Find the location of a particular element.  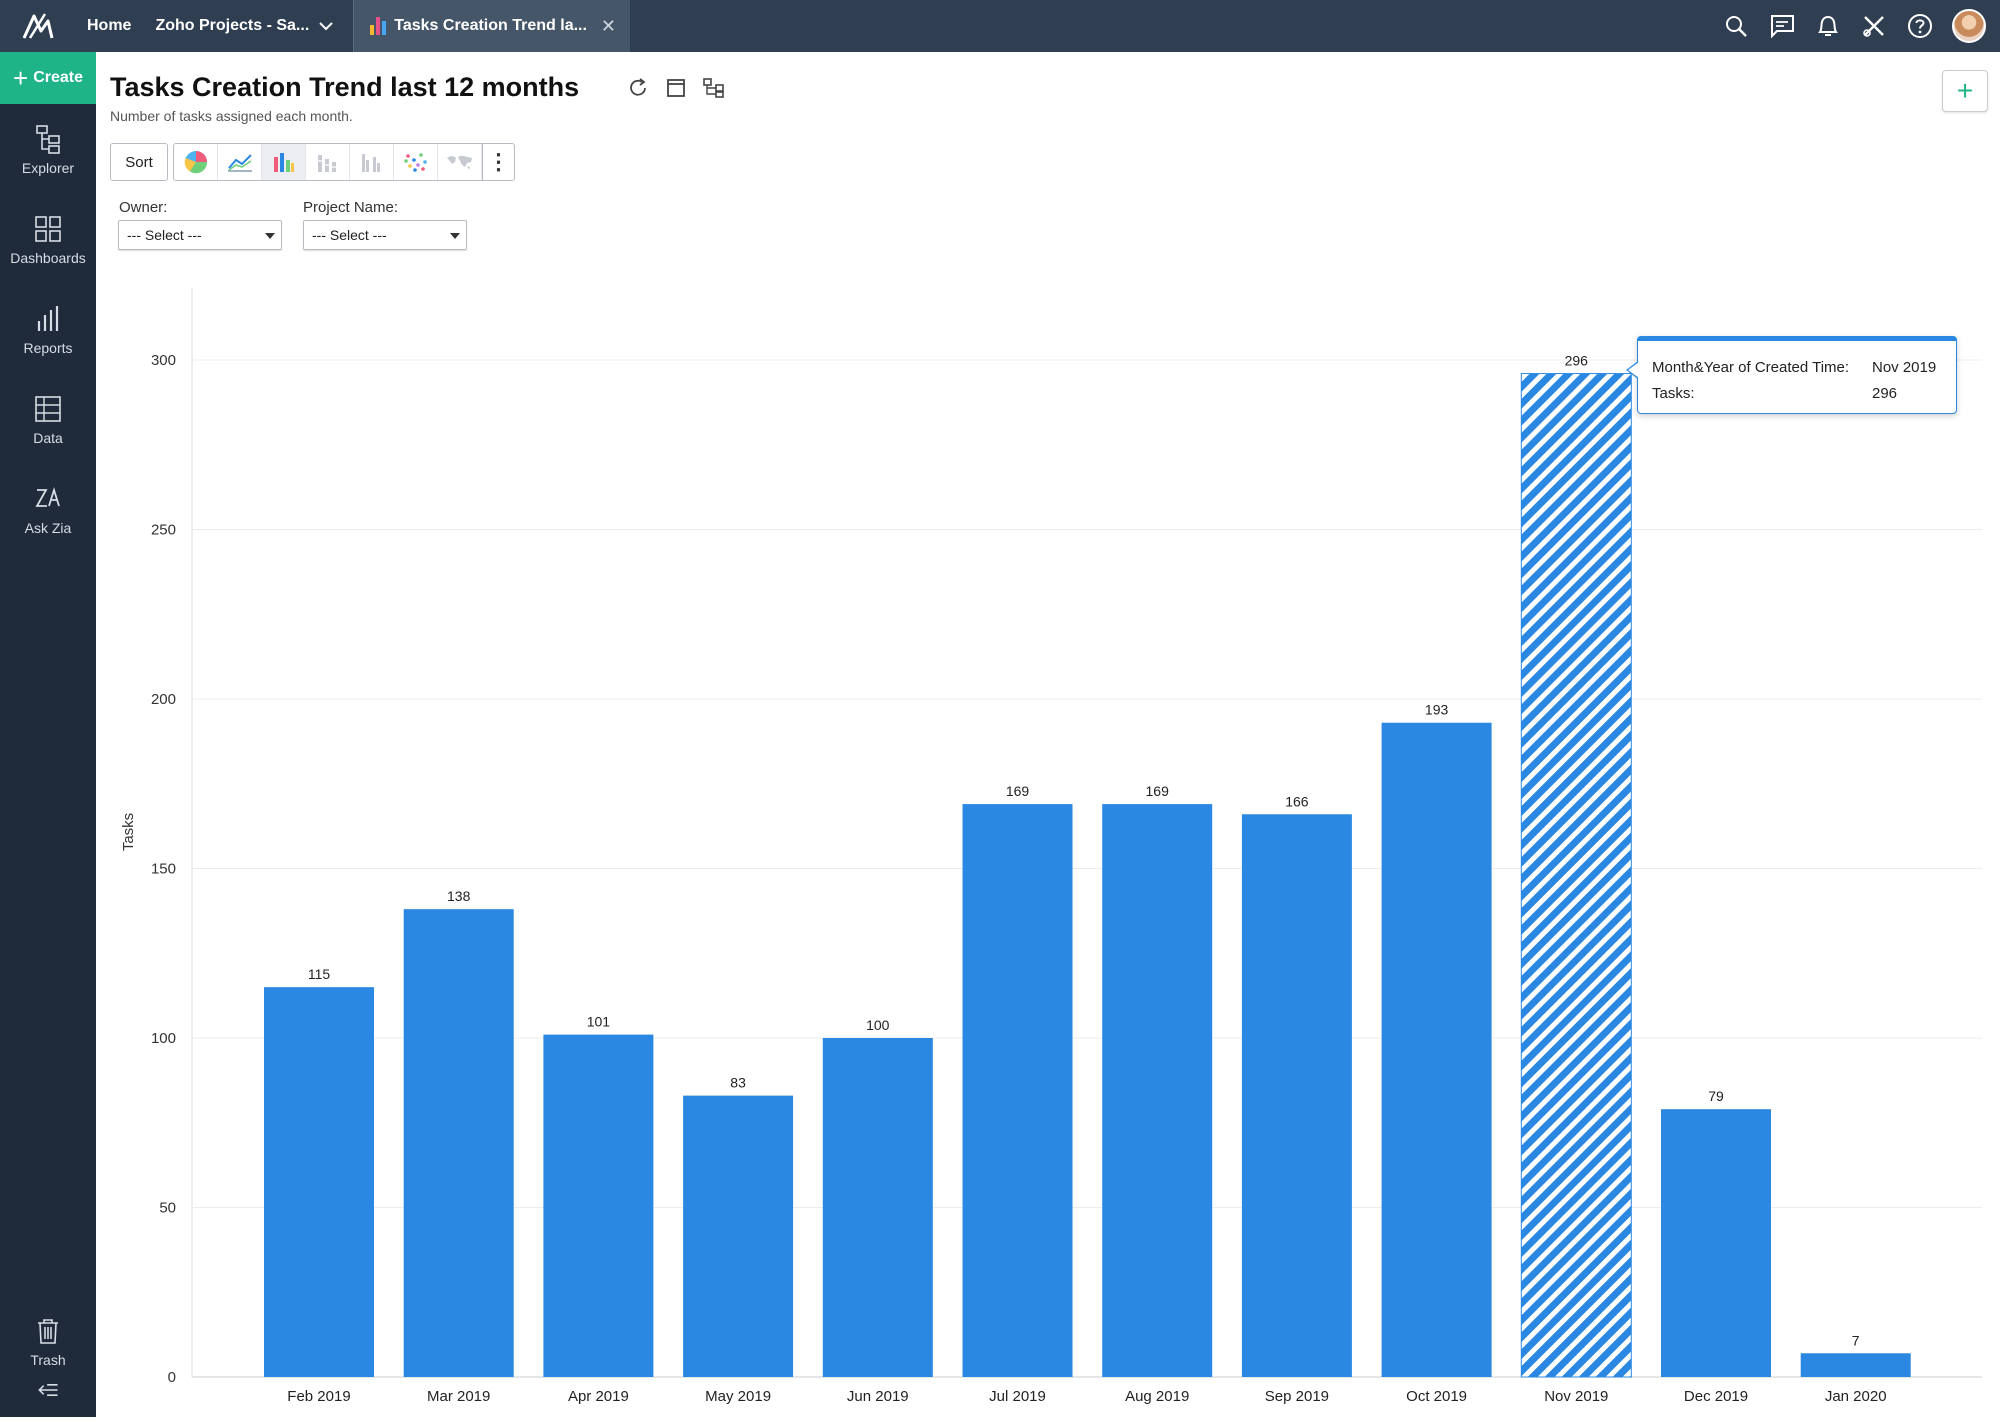

sidebar-item-explorer: Explorer is located at coordinates (48, 150).